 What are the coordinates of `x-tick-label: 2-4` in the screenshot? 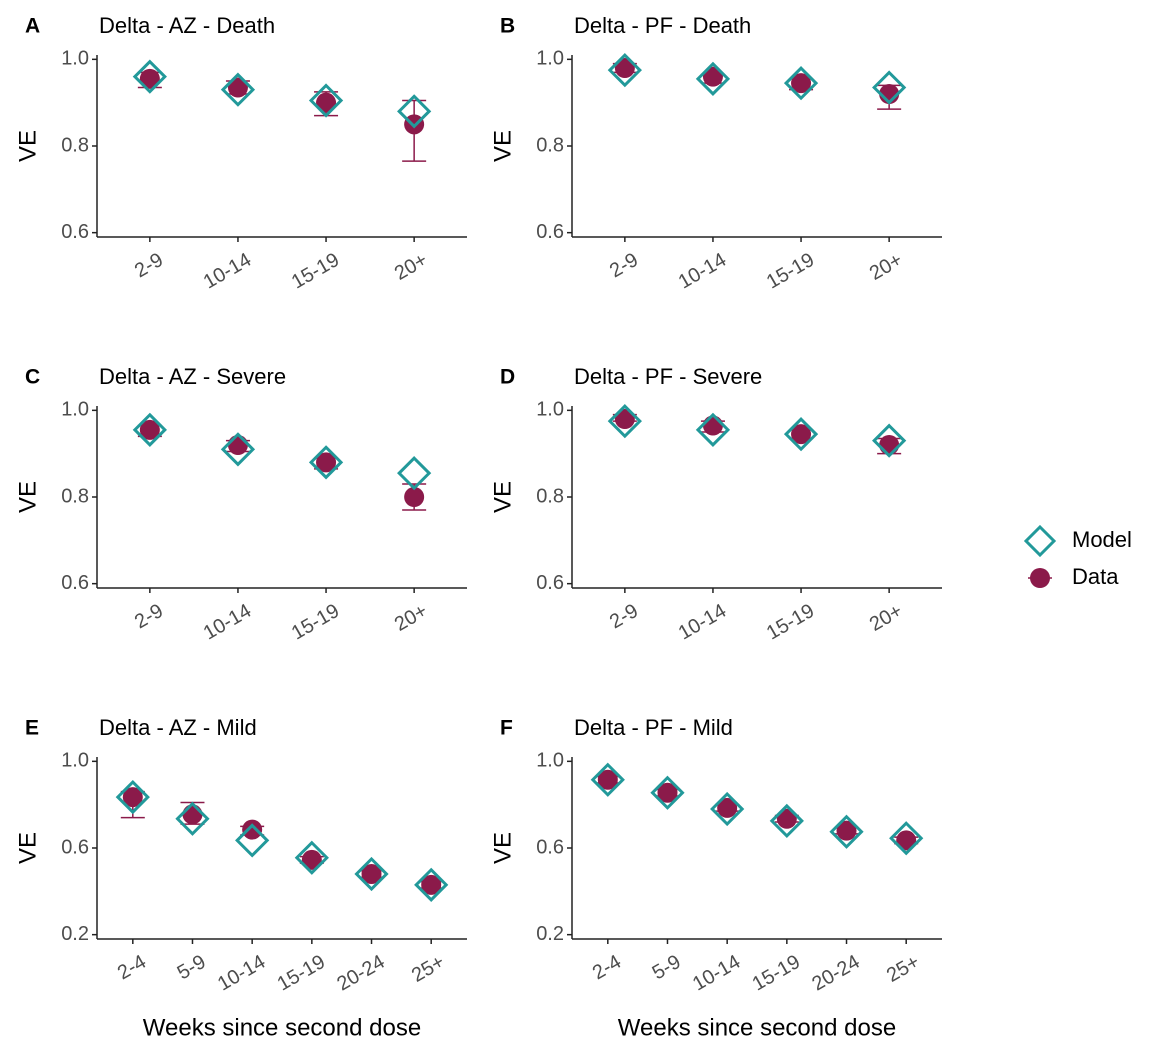 It's located at (132, 968).